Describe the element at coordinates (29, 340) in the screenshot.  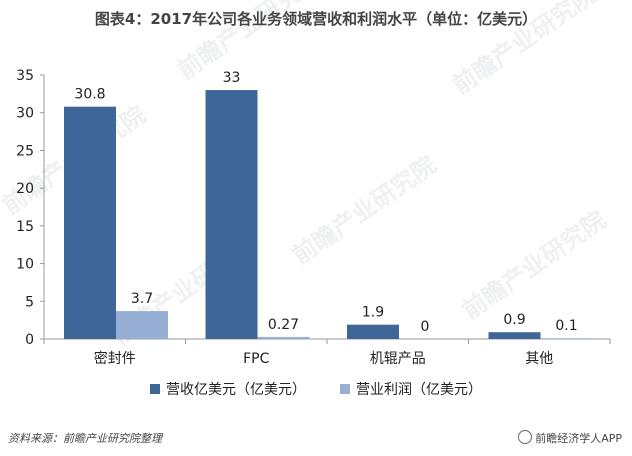
I see `y-tick-label: 0` at that location.